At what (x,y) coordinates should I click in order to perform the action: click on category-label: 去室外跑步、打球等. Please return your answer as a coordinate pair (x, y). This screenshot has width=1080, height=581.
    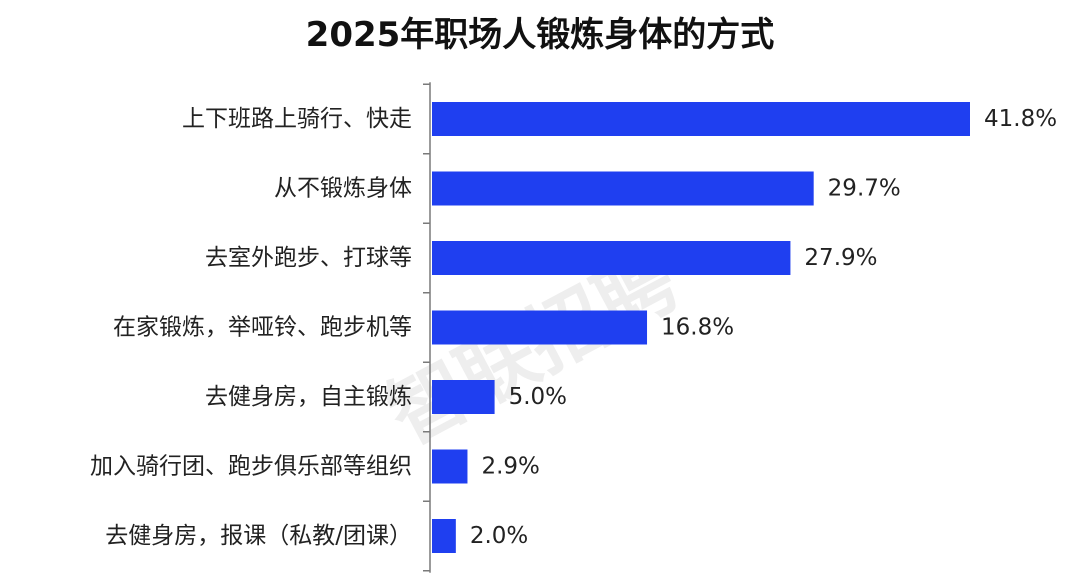
    Looking at the image, I should click on (308, 258).